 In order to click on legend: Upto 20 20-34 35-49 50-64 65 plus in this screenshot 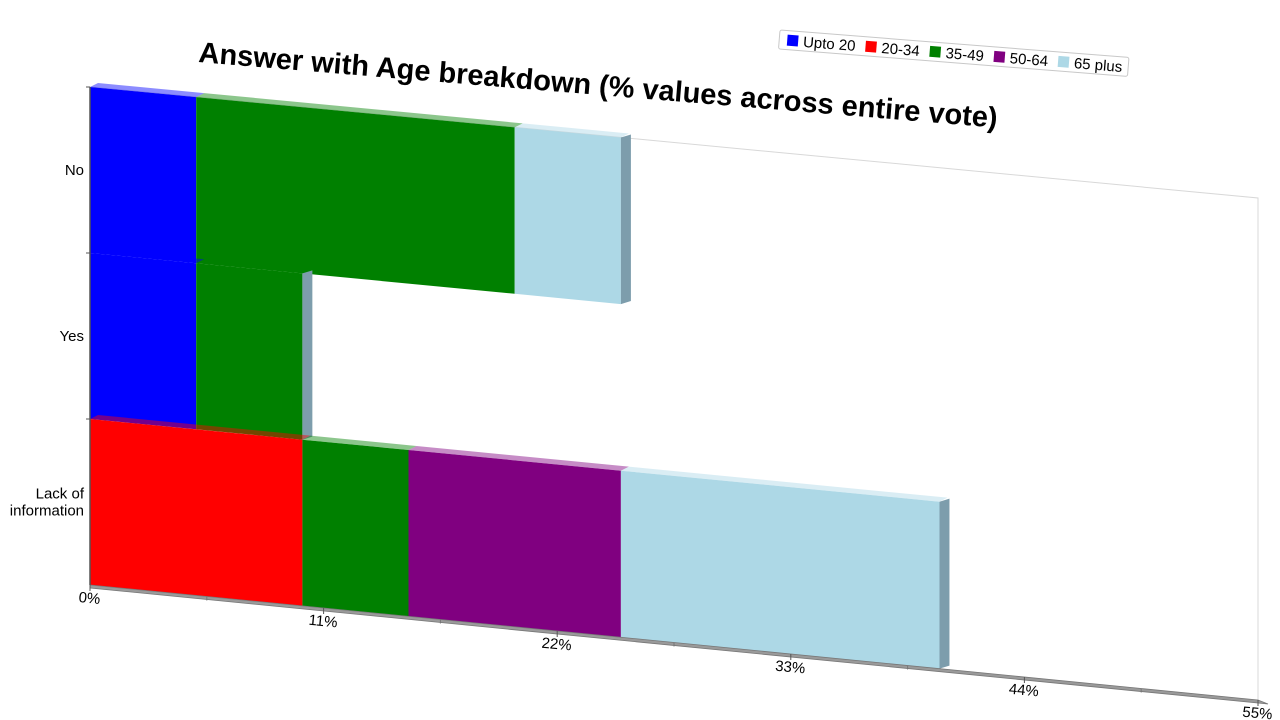, I will do `click(954, 53)`.